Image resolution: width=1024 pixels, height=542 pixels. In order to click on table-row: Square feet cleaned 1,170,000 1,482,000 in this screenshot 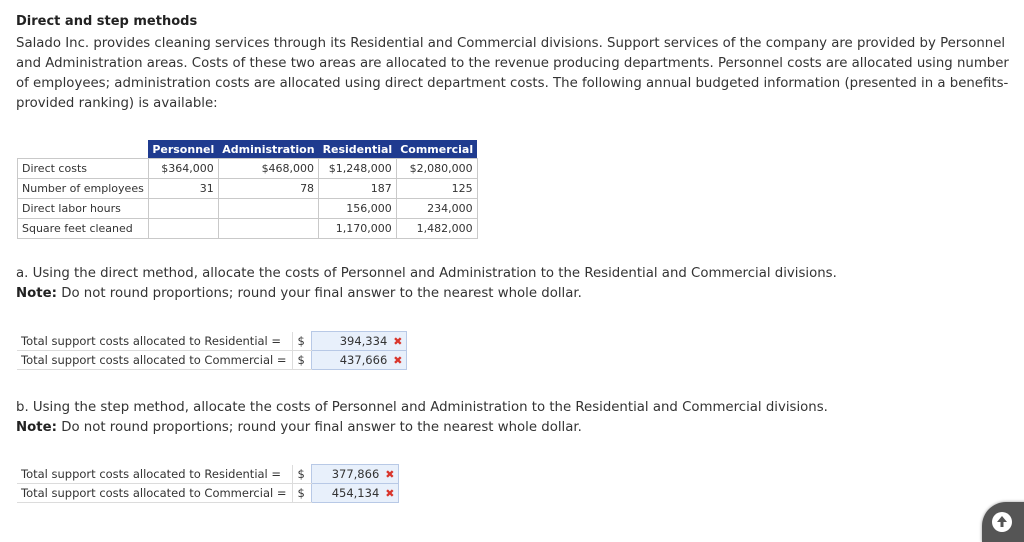, I will do `click(247, 228)`.